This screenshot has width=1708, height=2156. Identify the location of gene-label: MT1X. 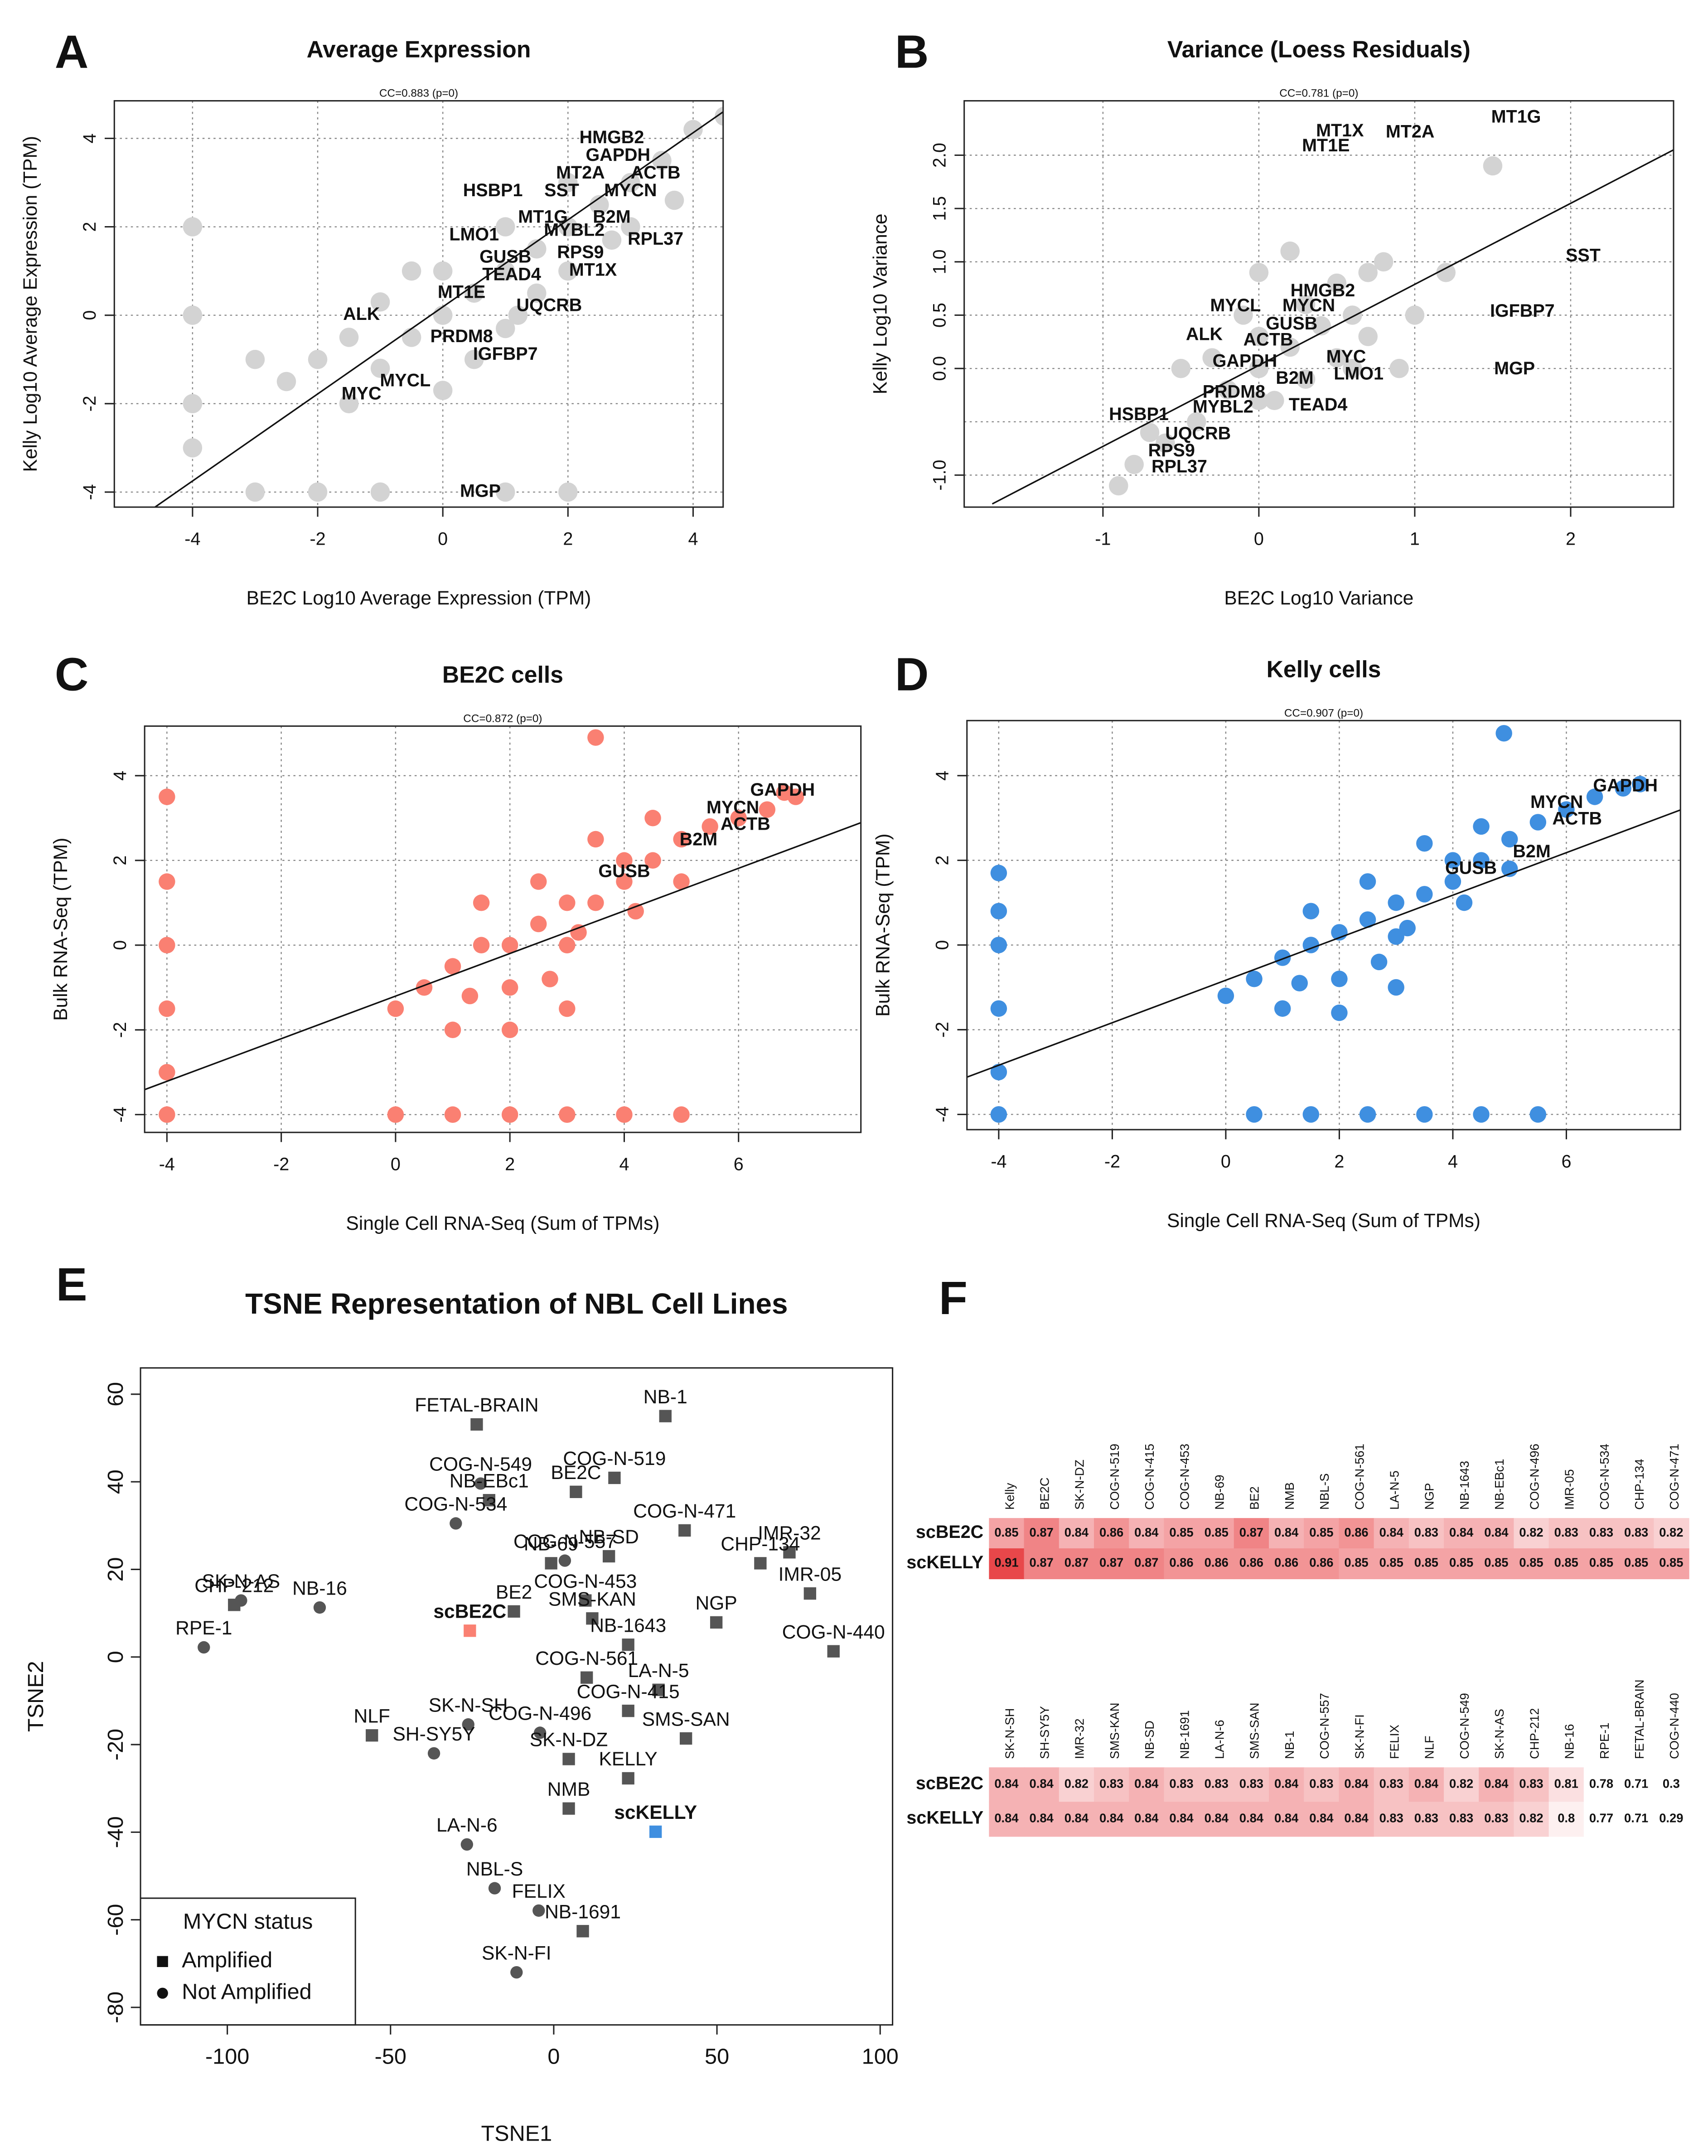
(1340, 130).